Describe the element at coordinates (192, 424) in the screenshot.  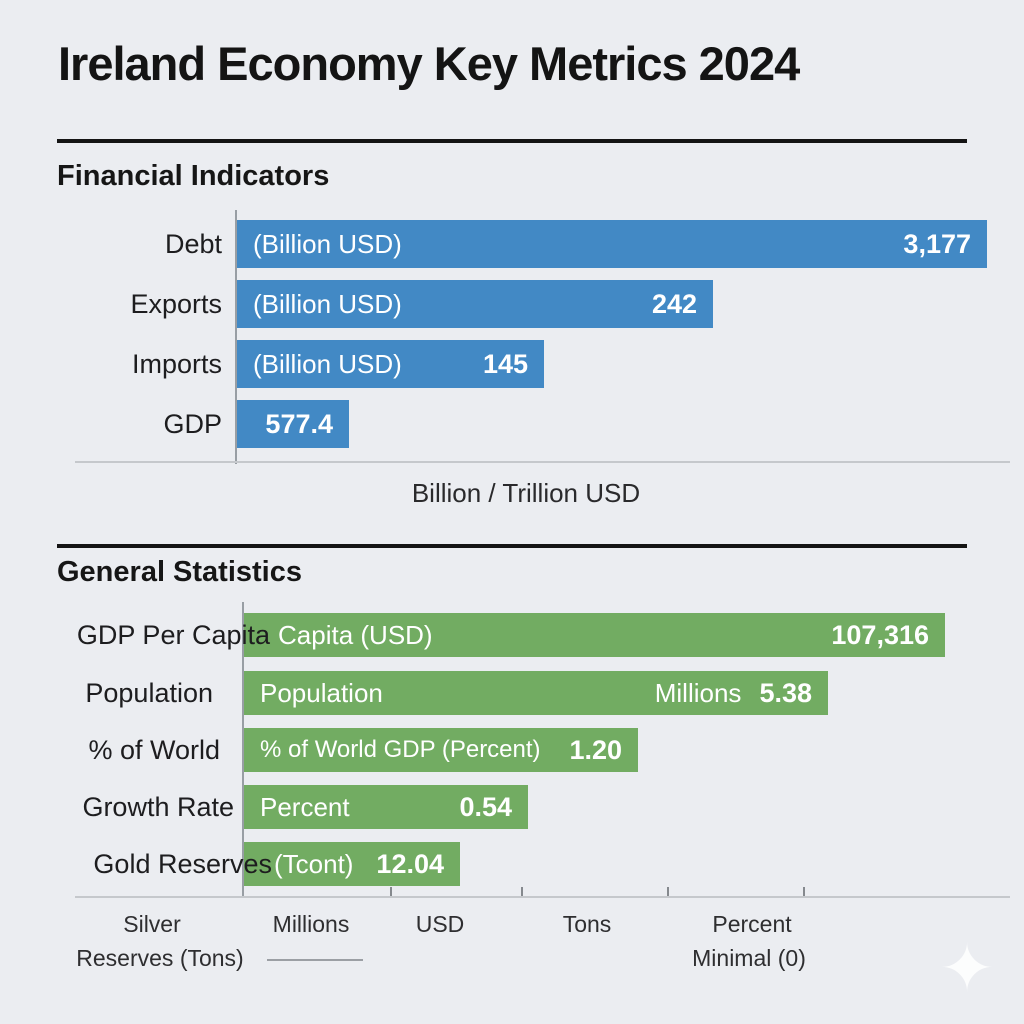
I see `bar-label-gdp: GDP` at that location.